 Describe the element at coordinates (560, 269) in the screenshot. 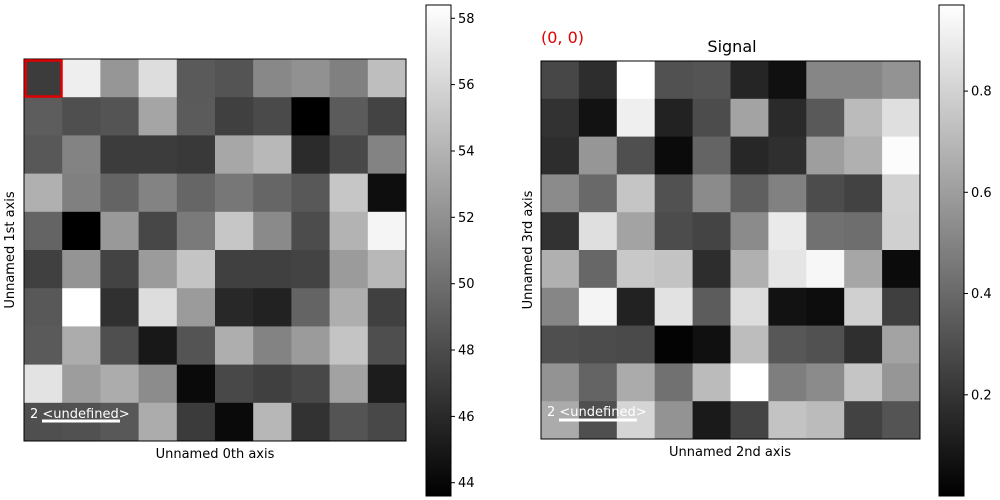

I see `signal-cell-r5-c0` at that location.